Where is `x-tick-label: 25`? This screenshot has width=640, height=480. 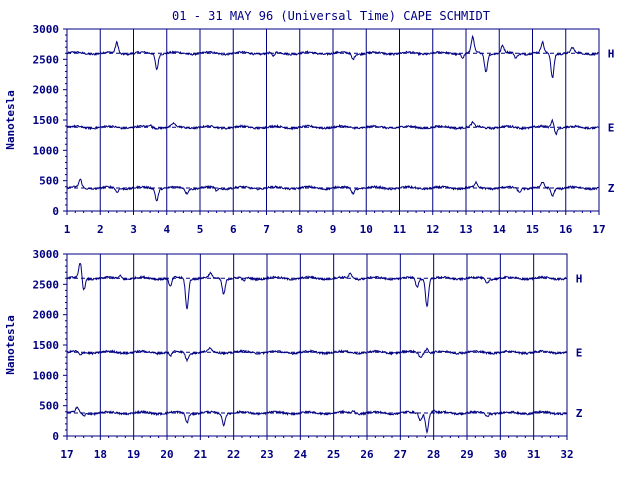
x-tick-label: 25 is located at coordinates (333, 454).